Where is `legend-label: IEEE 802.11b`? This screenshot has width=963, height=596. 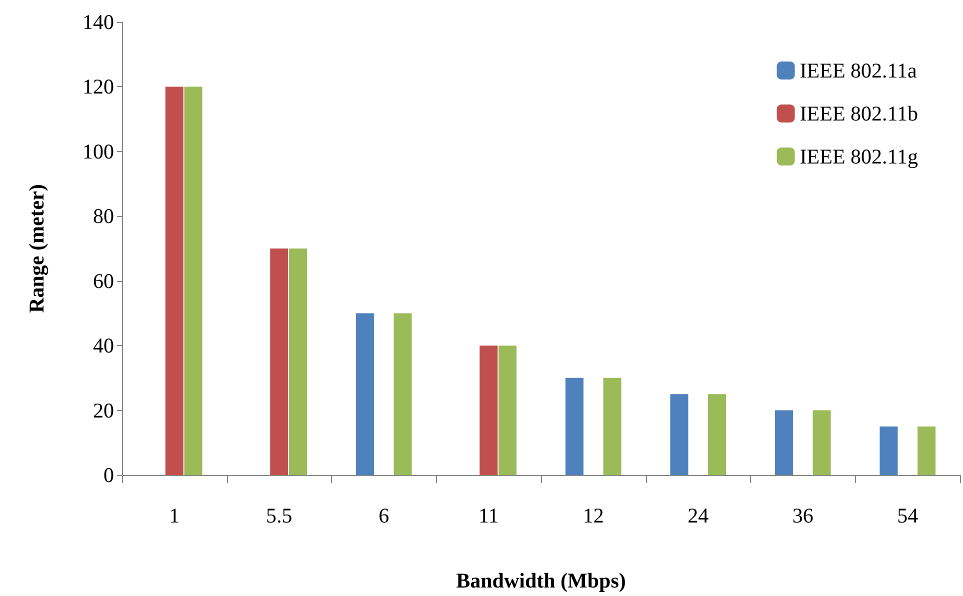
legend-label: IEEE 802.11b is located at coordinates (859, 114).